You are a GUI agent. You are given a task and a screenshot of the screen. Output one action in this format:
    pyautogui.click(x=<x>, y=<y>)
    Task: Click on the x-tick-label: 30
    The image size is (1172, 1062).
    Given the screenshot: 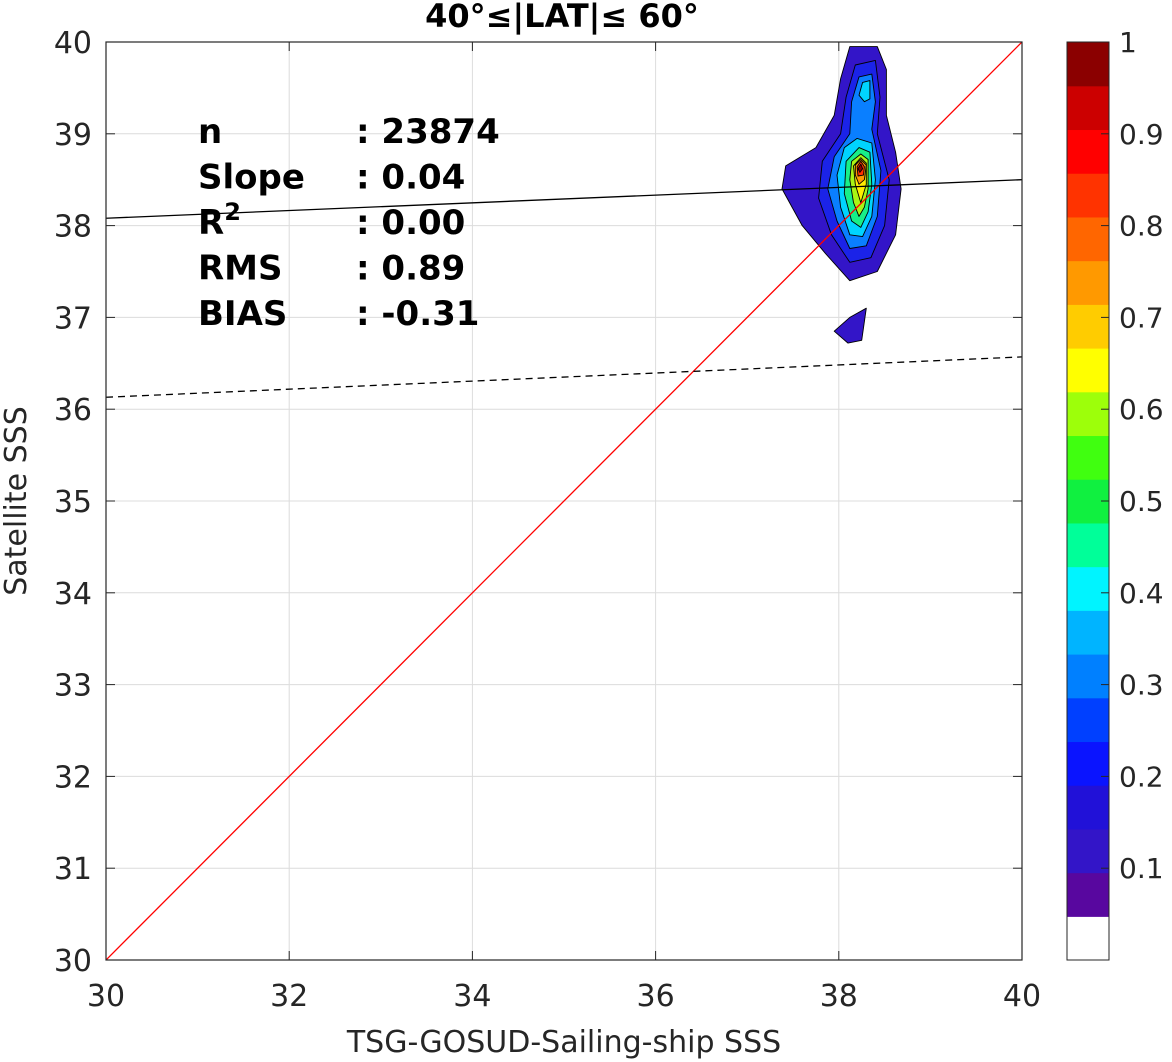 What is the action you would take?
    pyautogui.click(x=106, y=996)
    